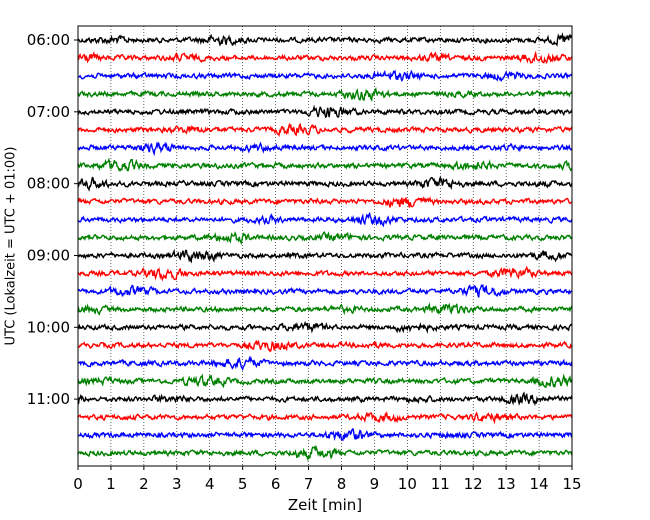 The height and width of the screenshot is (520, 650). What do you see at coordinates (506, 484) in the screenshot?
I see `x-tick-label: 13` at bounding box center [506, 484].